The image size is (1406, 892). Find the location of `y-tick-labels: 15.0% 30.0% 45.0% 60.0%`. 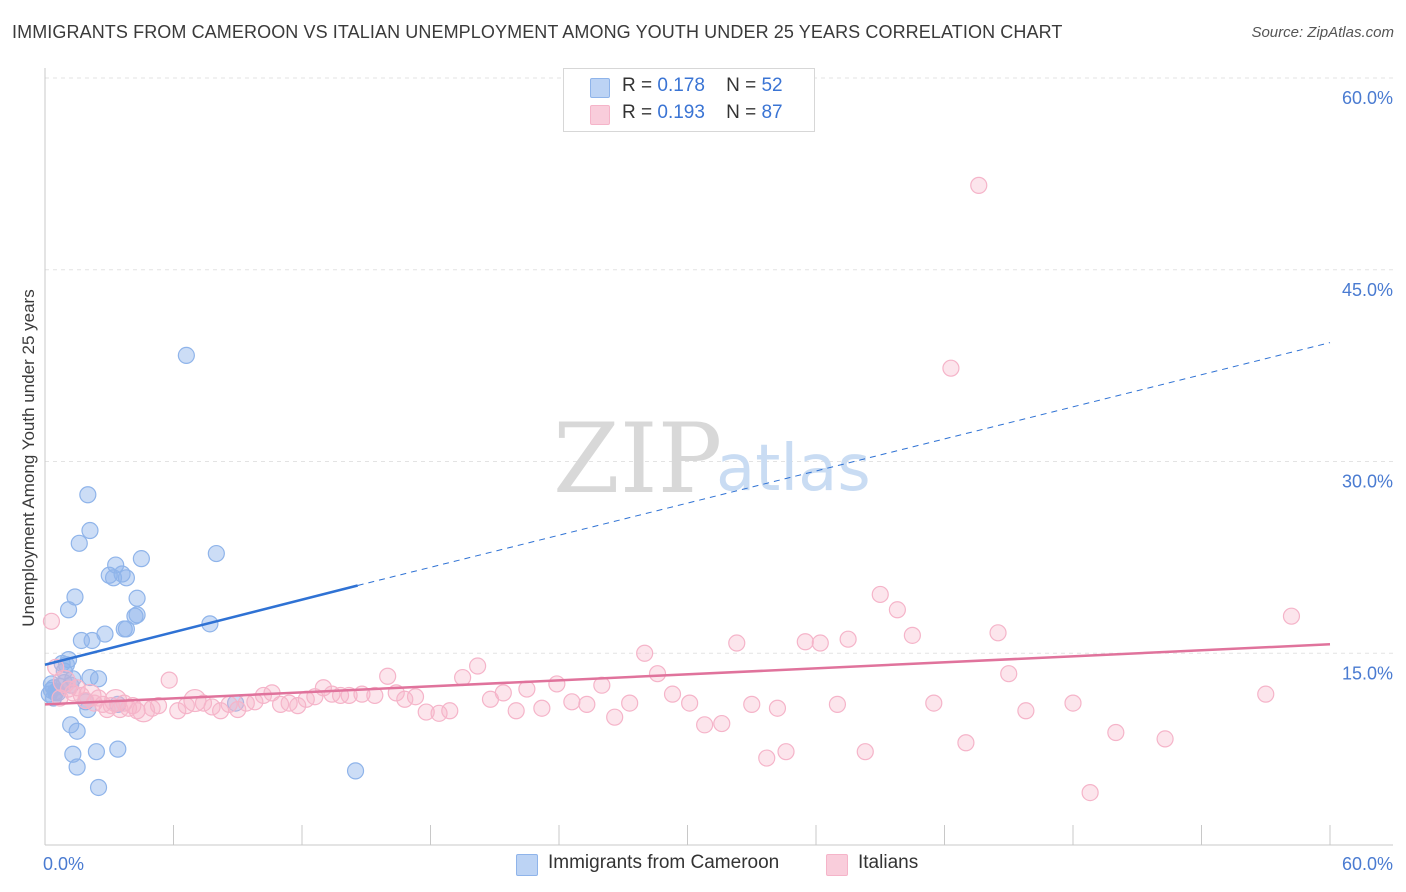

y-tick-labels: 15.0% 30.0% 45.0% 60.0% is located at coordinates (1367, 385).